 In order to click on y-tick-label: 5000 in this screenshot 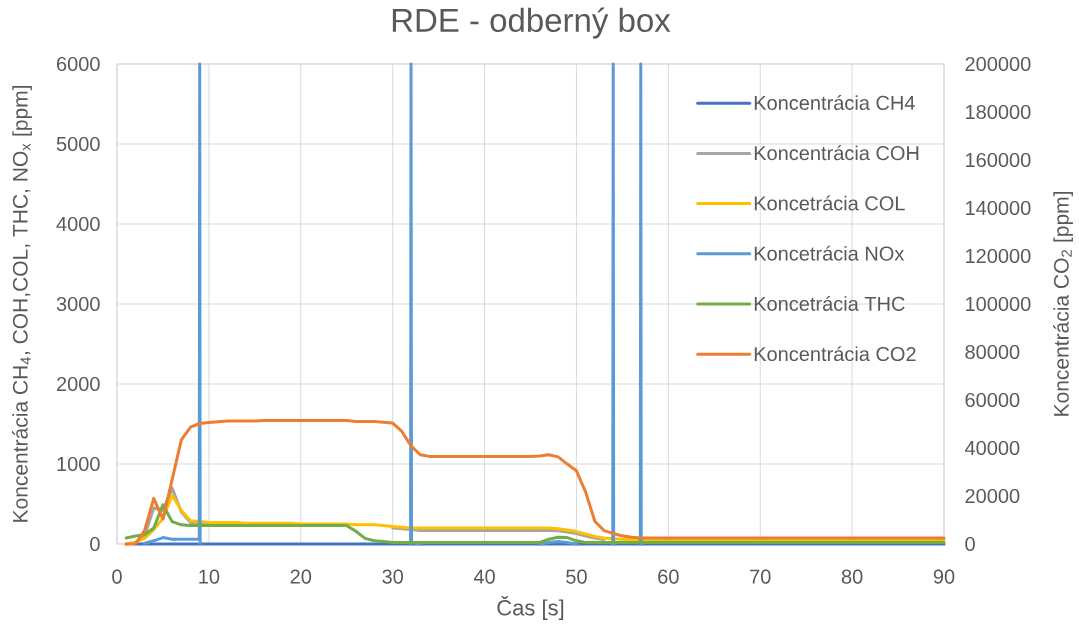, I will do `click(78, 144)`.